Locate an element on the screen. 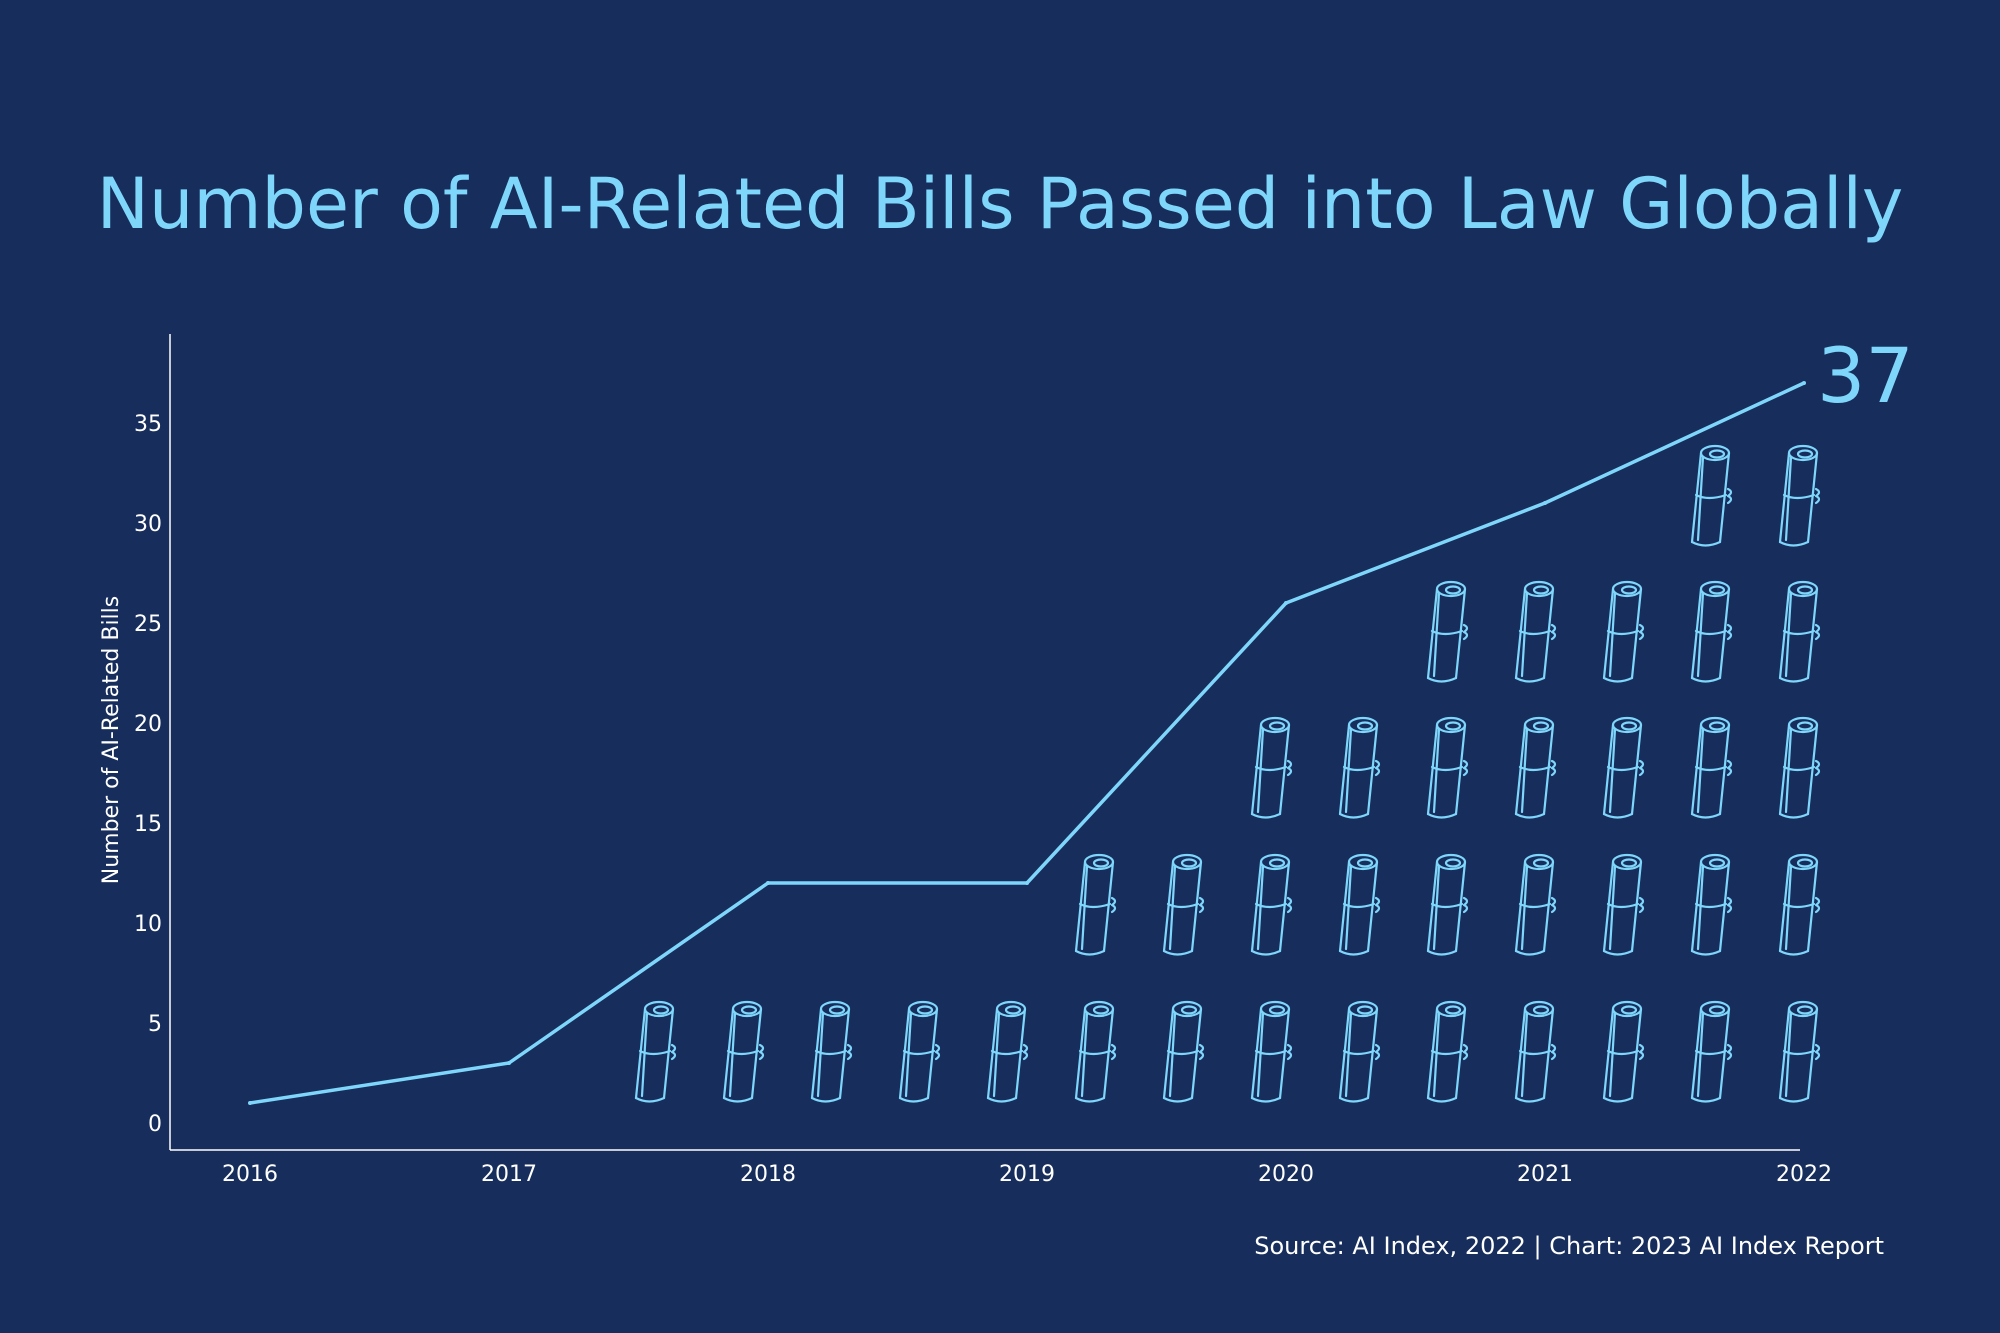 The width and height of the screenshot is (2000, 1333). x-tick-label: 2018 is located at coordinates (768, 1174).